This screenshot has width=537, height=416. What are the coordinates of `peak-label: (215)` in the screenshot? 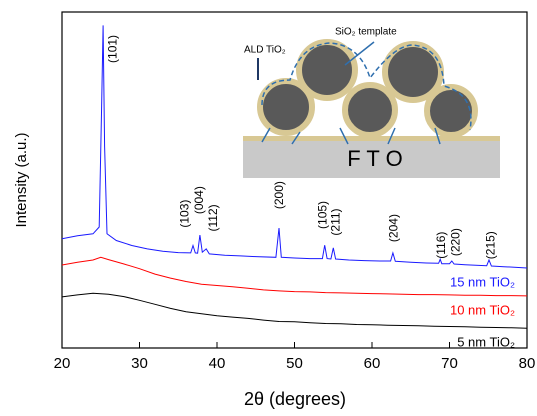 It's located at (491, 245).